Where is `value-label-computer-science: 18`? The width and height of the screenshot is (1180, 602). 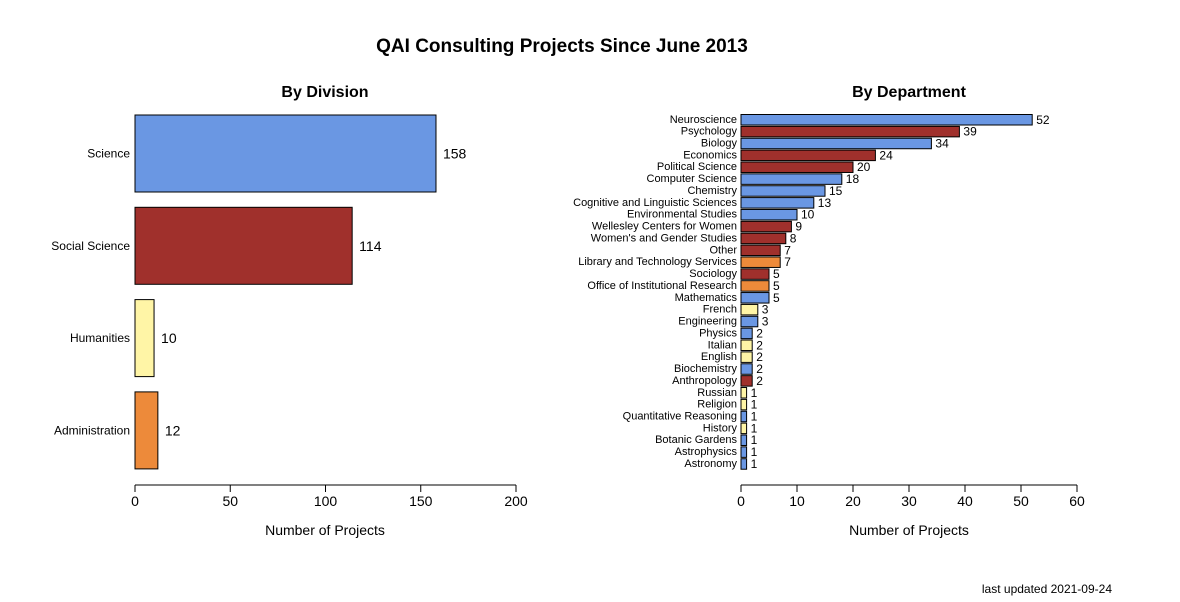 value-label-computer-science: 18 is located at coordinates (853, 179).